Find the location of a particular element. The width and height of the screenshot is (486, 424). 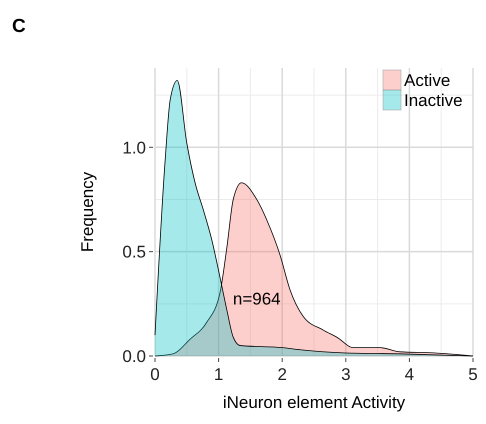

legend-label: Inactive is located at coordinates (433, 100).